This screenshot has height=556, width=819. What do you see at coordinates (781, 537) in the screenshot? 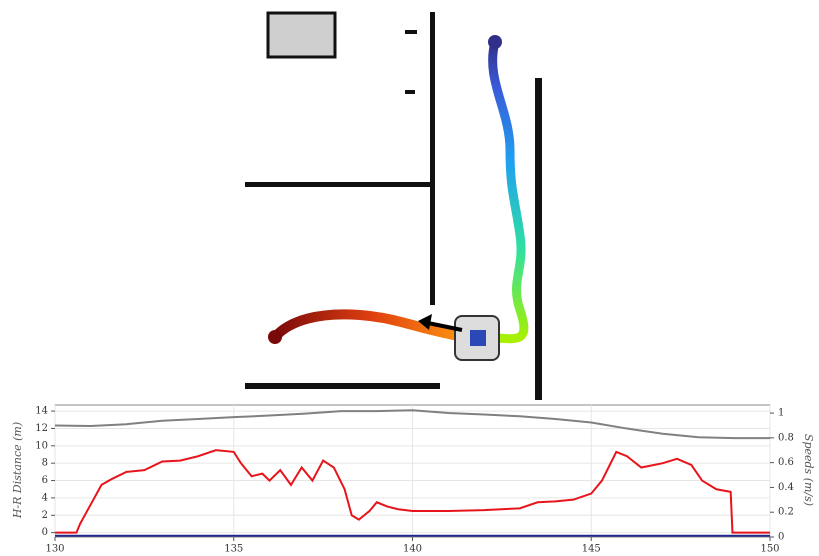
I see `y2-tick-label: 0` at bounding box center [781, 537].